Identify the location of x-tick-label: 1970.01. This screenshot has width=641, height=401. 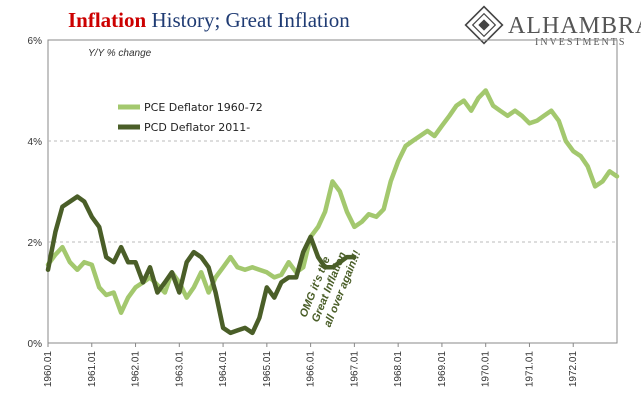
(486, 369).